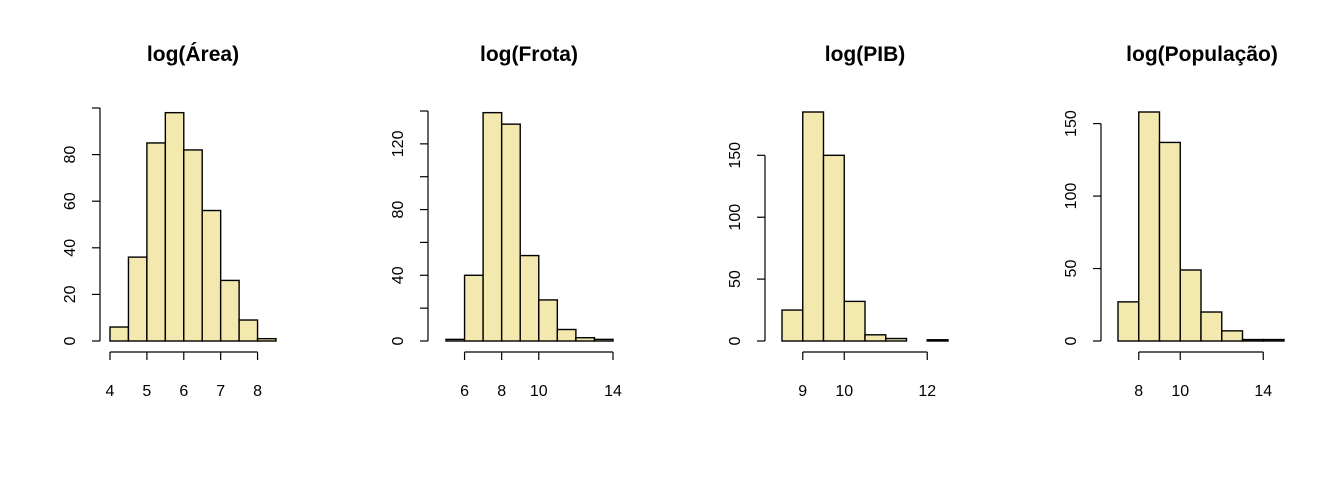  What do you see at coordinates (1202, 54) in the screenshot?
I see `panel-title: log(População)` at bounding box center [1202, 54].